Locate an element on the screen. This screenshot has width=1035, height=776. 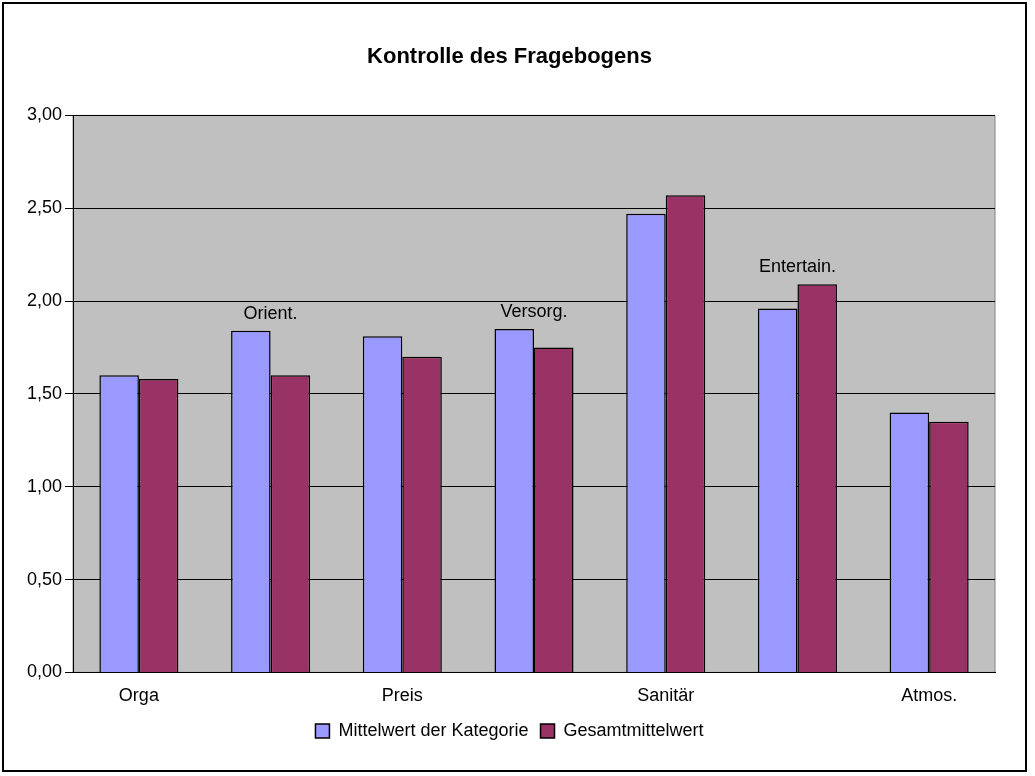
x-tick-label: Sanitär is located at coordinates (666, 695).